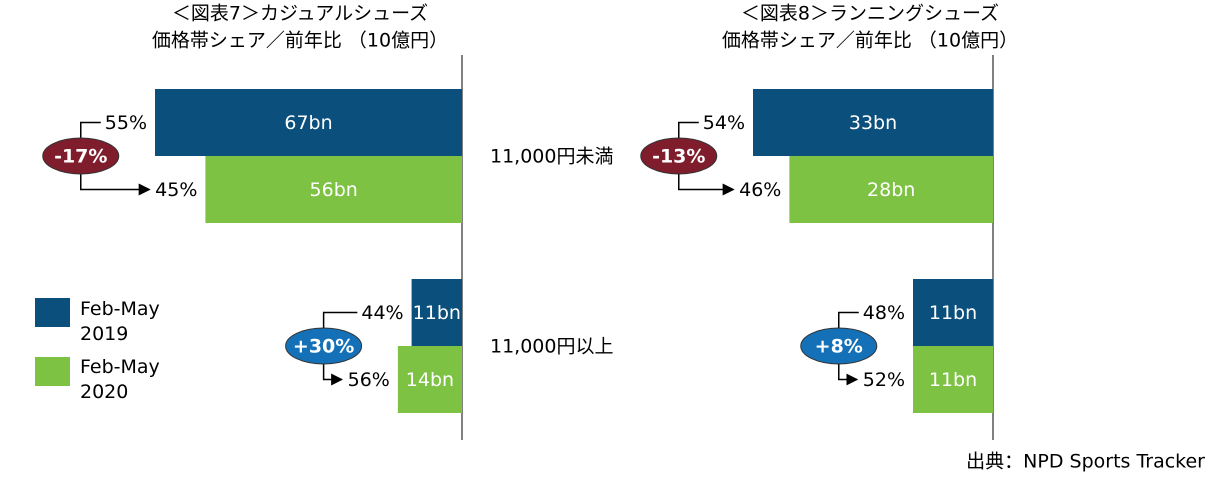 This screenshot has height=480, width=1216. Describe the element at coordinates (870, 14) in the screenshot. I see `chart-title: ＜図表8＞ランニングシューズ` at that location.